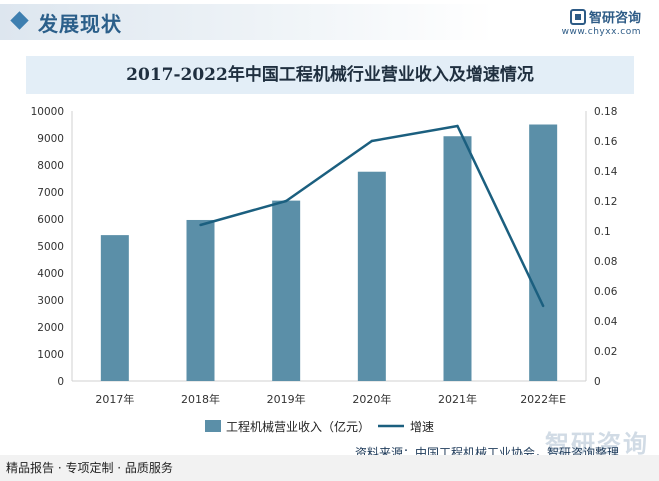  What do you see at coordinates (47, 112) in the screenshot?
I see `y-left-tick-label: 10000` at bounding box center [47, 112].